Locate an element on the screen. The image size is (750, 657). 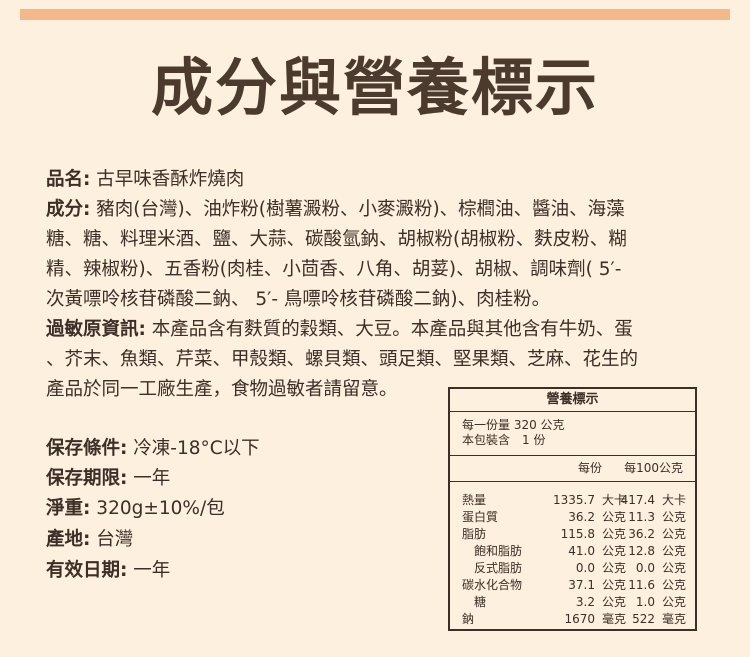
nutrition-cell-v2: 522 is located at coordinates (643, 619).